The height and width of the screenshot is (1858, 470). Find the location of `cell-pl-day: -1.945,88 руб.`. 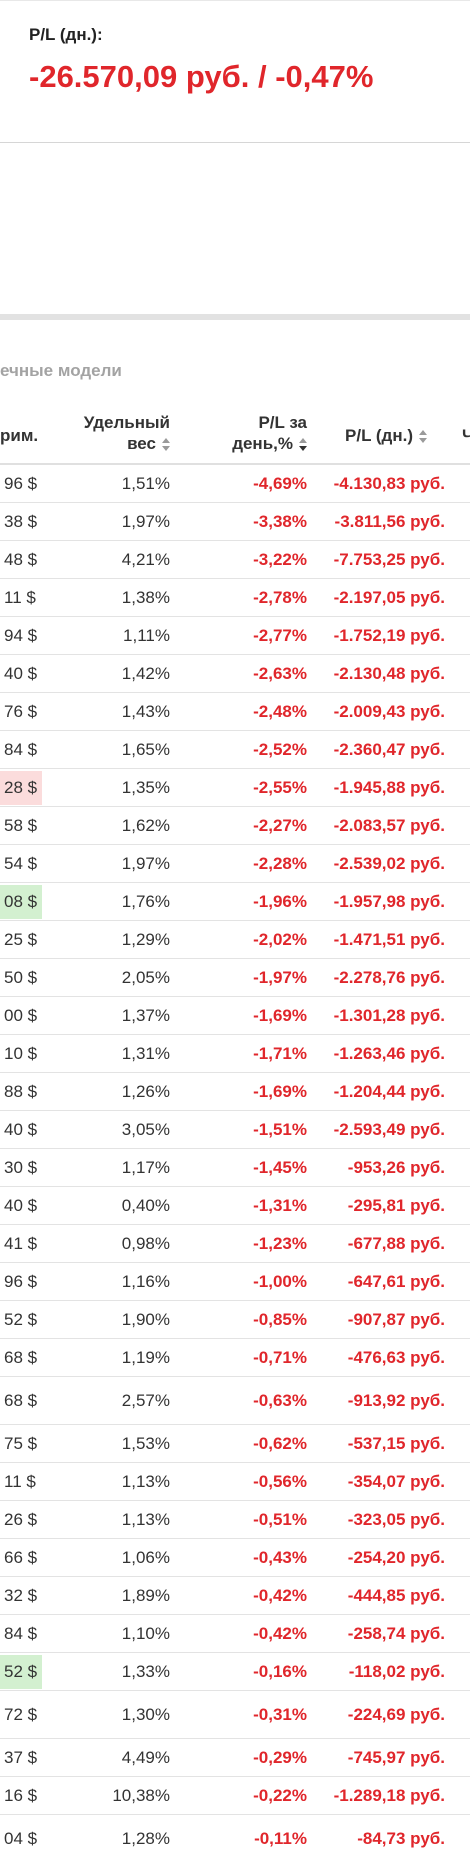

cell-pl-day: -1.945,88 руб. is located at coordinates (389, 787).